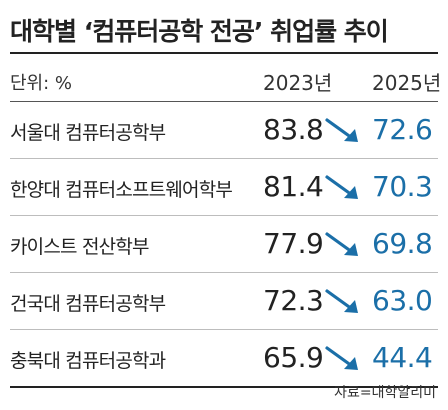 The image size is (448, 410). Describe the element at coordinates (293, 186) in the screenshot. I see `value-2023: 81.4` at that location.